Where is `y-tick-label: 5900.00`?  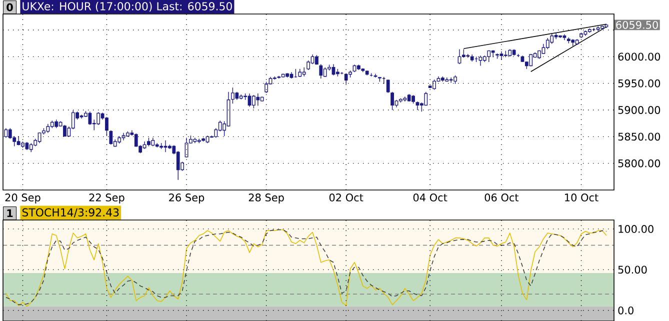 y-tick-label: 5900.00 is located at coordinates (639, 110).